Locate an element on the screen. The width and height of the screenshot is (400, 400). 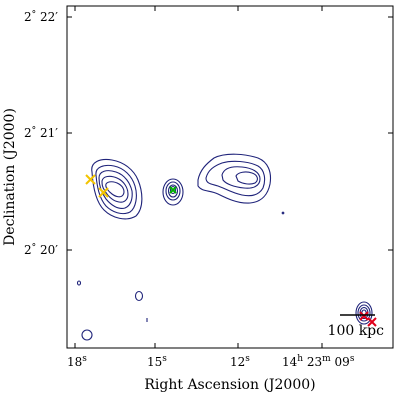
y-tick-label-20: 2° 20′ is located at coordinates (41, 250).